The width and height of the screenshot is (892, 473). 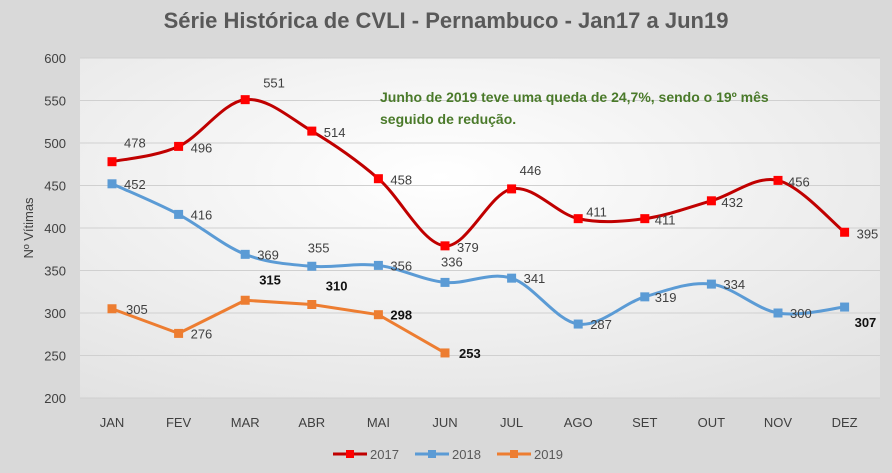 What do you see at coordinates (712, 422) in the screenshot?
I see `x-tick-label: OUT` at bounding box center [712, 422].